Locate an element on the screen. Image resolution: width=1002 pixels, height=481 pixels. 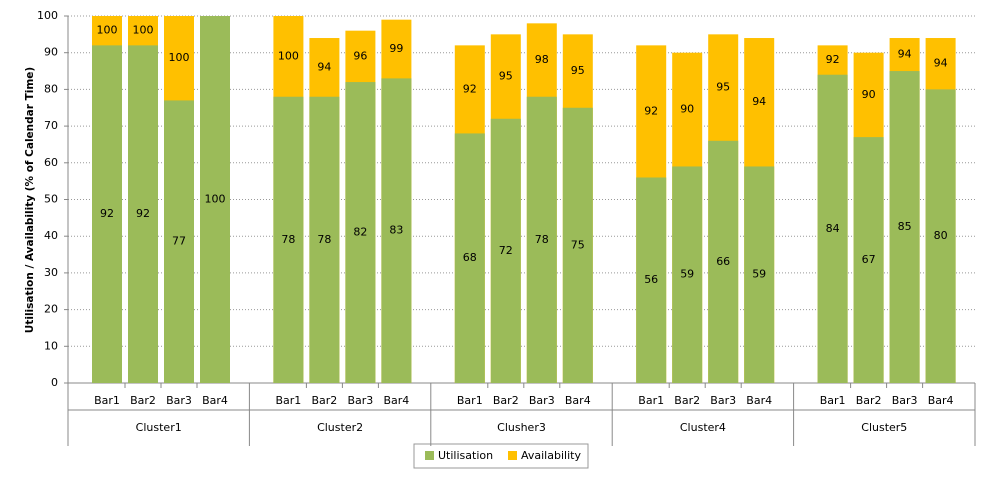
data-label: 85 is located at coordinates (905, 226).